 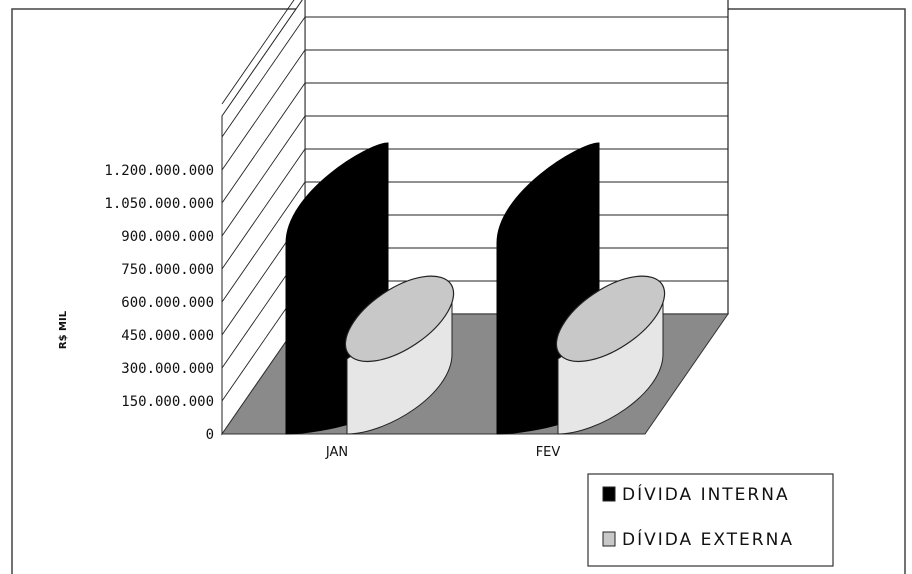 I want to click on legend-swatch-divida-interna, so click(x=609, y=494).